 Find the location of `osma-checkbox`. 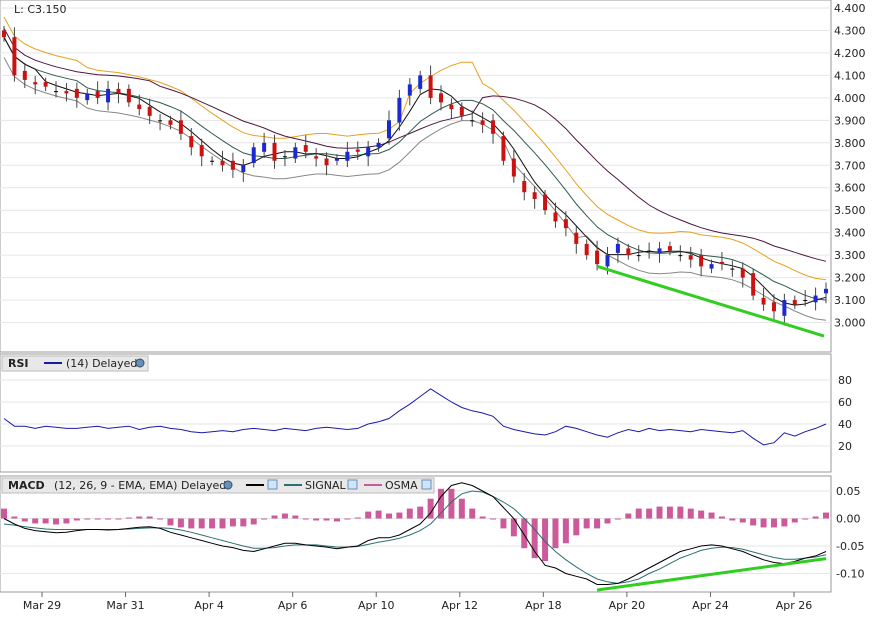

osma-checkbox is located at coordinates (426, 484).